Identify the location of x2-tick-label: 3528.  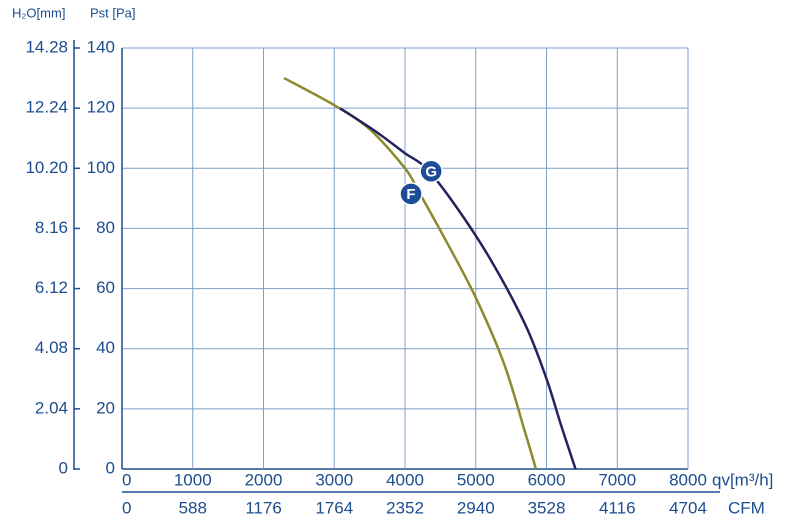
(547, 507).